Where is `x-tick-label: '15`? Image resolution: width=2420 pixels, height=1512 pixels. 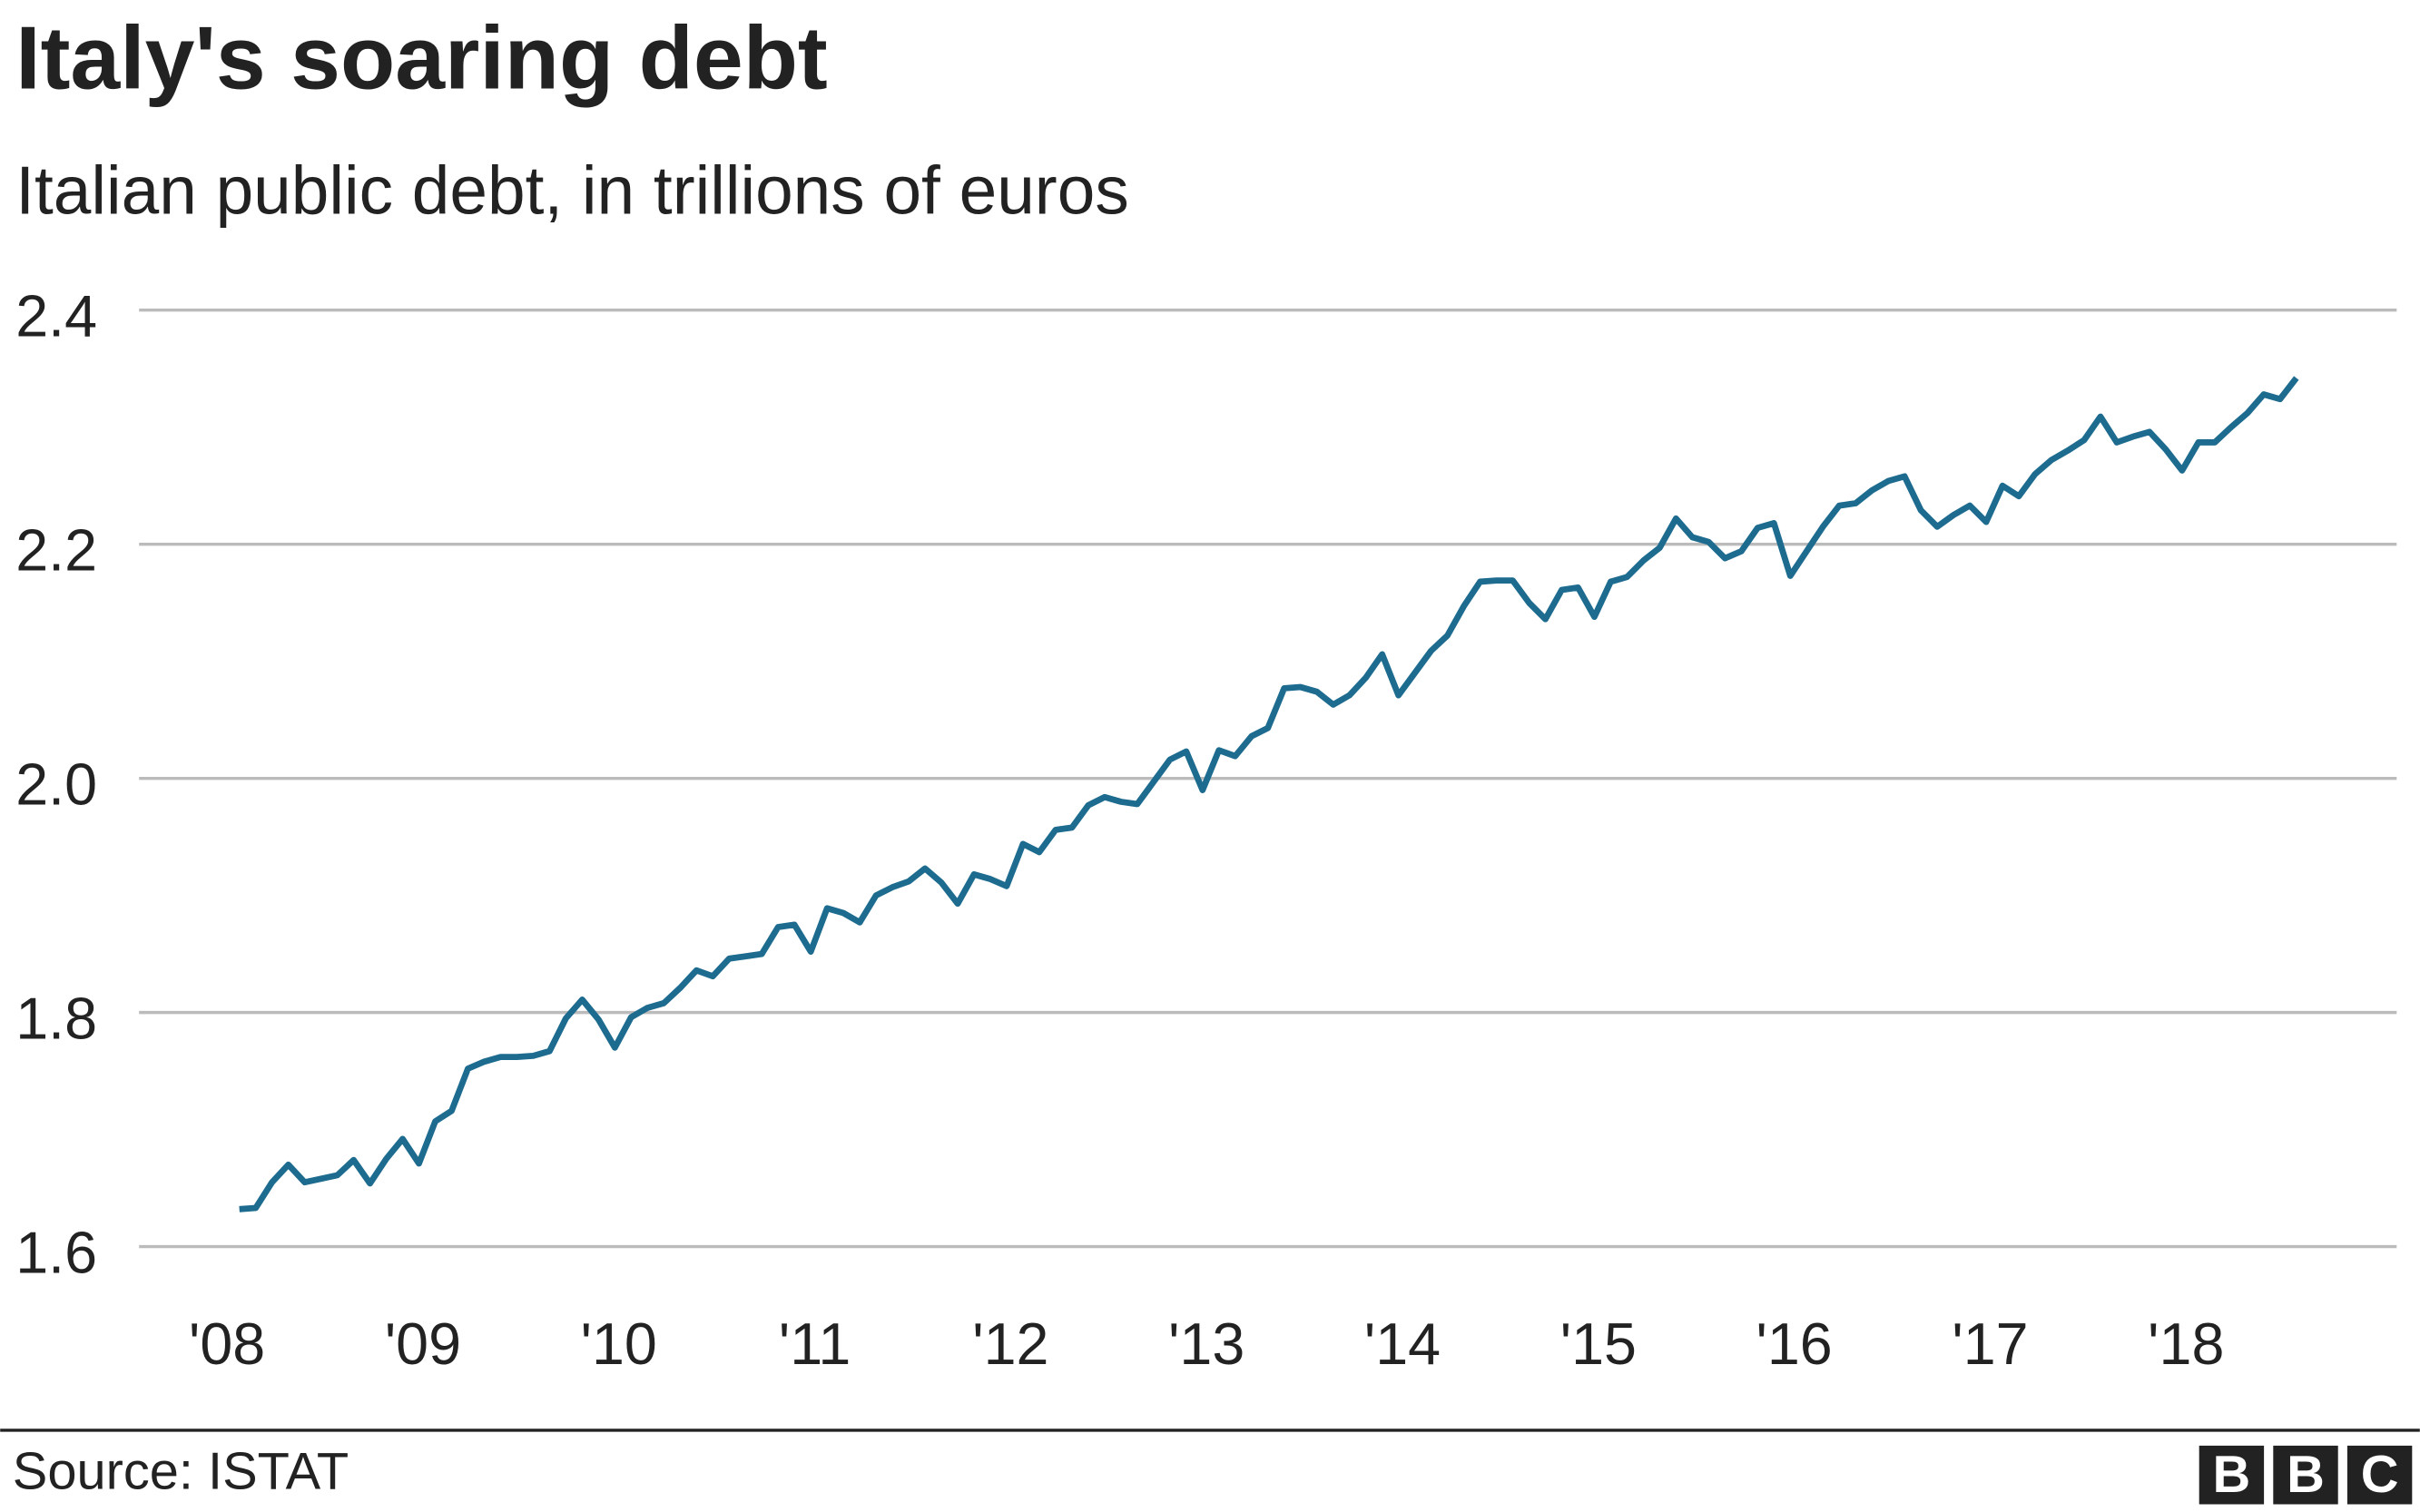 x-tick-label: '15 is located at coordinates (1598, 1344).